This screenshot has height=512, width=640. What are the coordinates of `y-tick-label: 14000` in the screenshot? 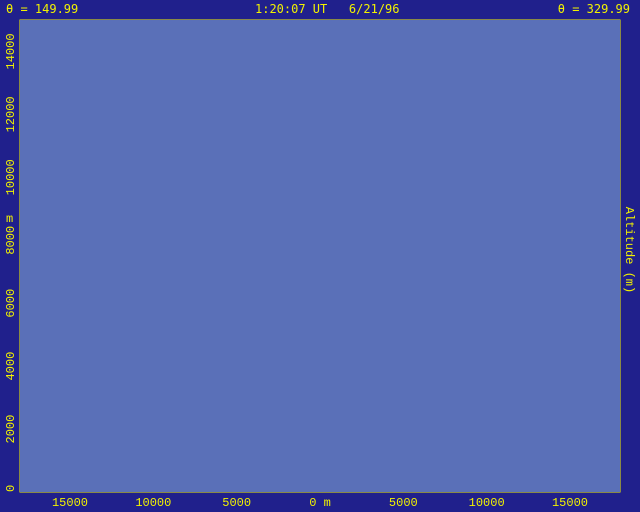 It's located at (11, 51).